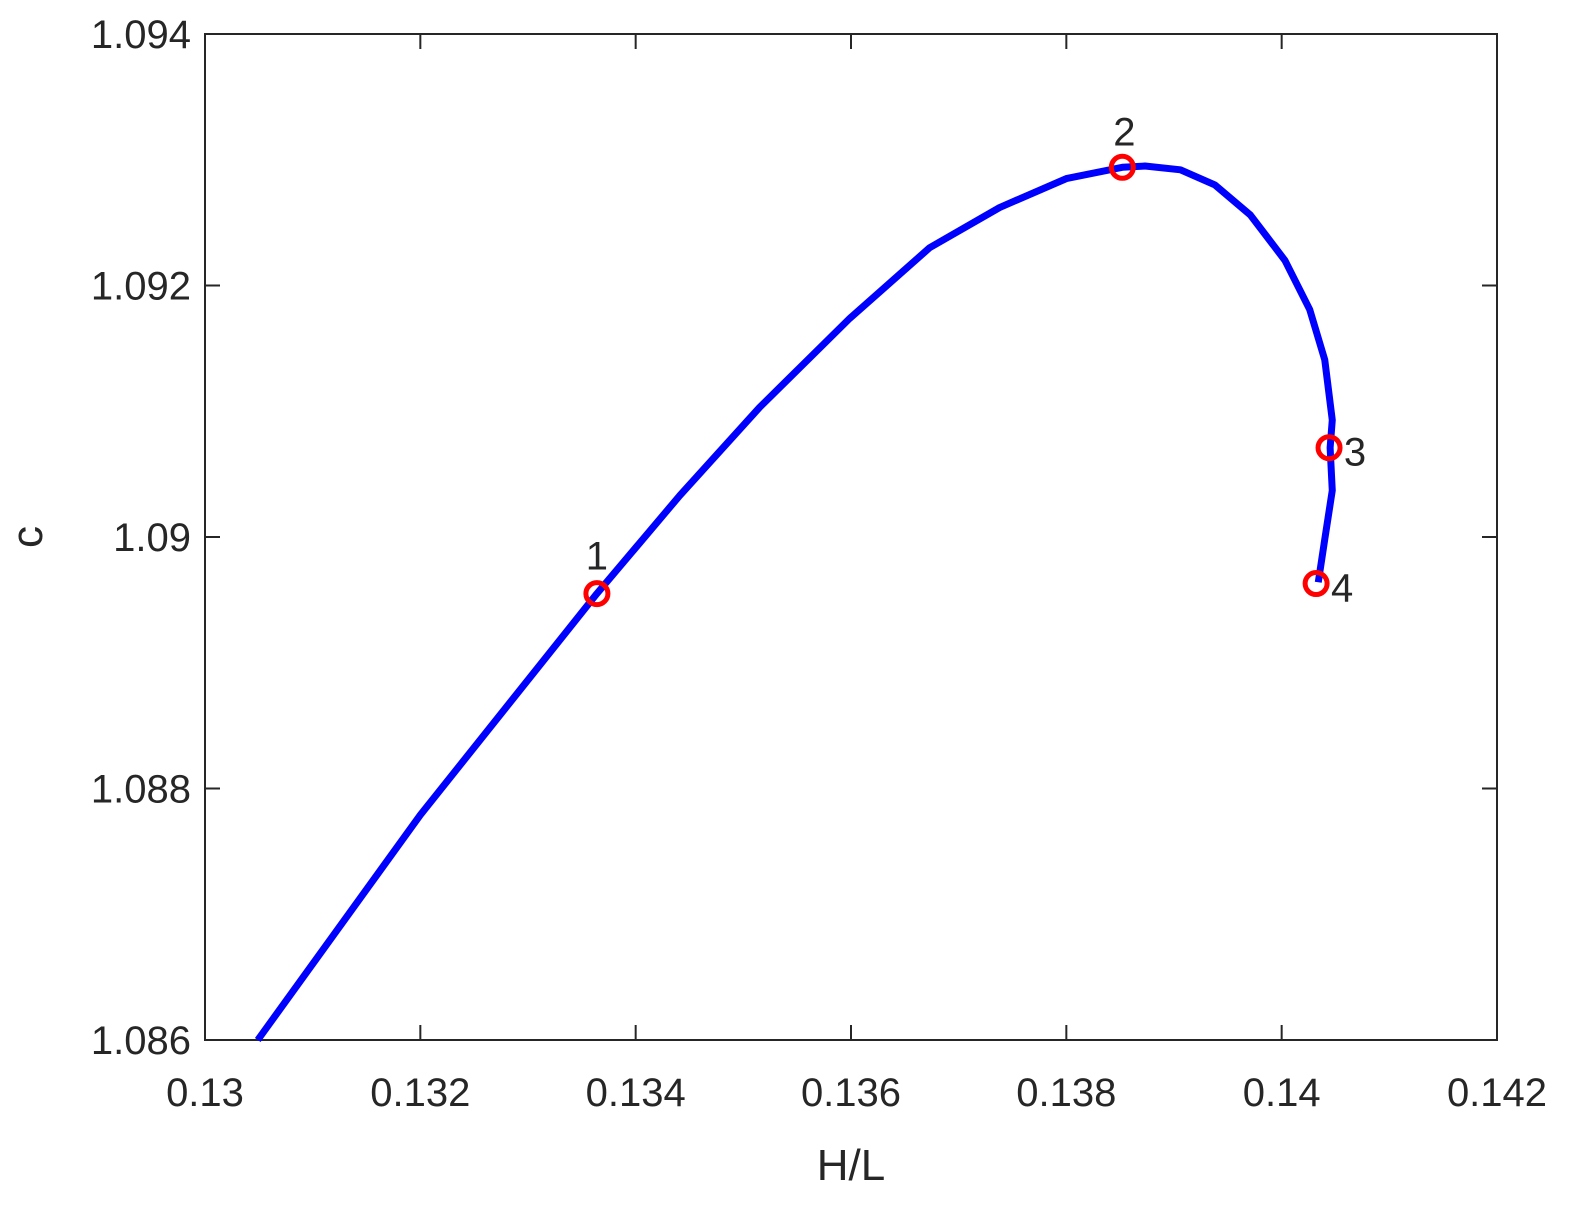 This screenshot has width=1593, height=1230. I want to click on y-tick-label: 1.088, so click(141, 790).